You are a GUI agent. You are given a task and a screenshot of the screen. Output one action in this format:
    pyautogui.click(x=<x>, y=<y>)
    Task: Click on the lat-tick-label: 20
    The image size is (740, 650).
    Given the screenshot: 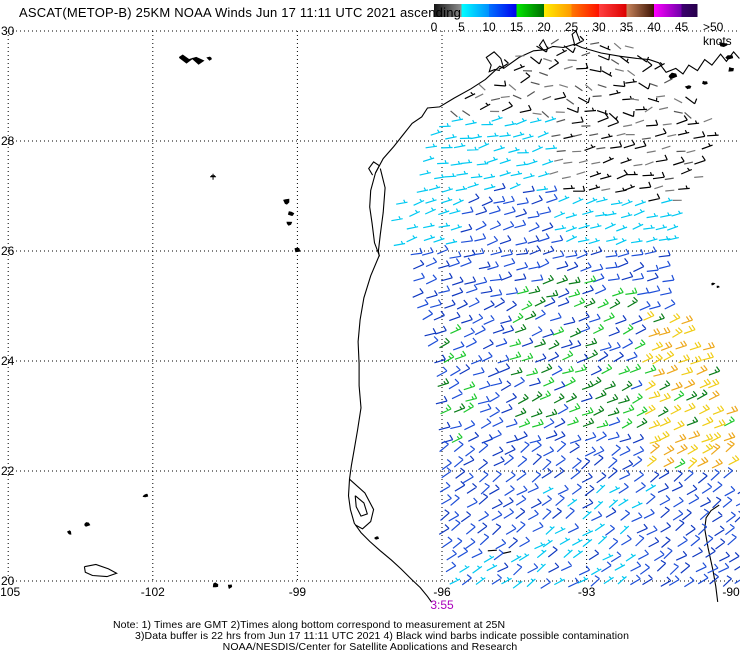 What is the action you would take?
    pyautogui.click(x=8, y=581)
    